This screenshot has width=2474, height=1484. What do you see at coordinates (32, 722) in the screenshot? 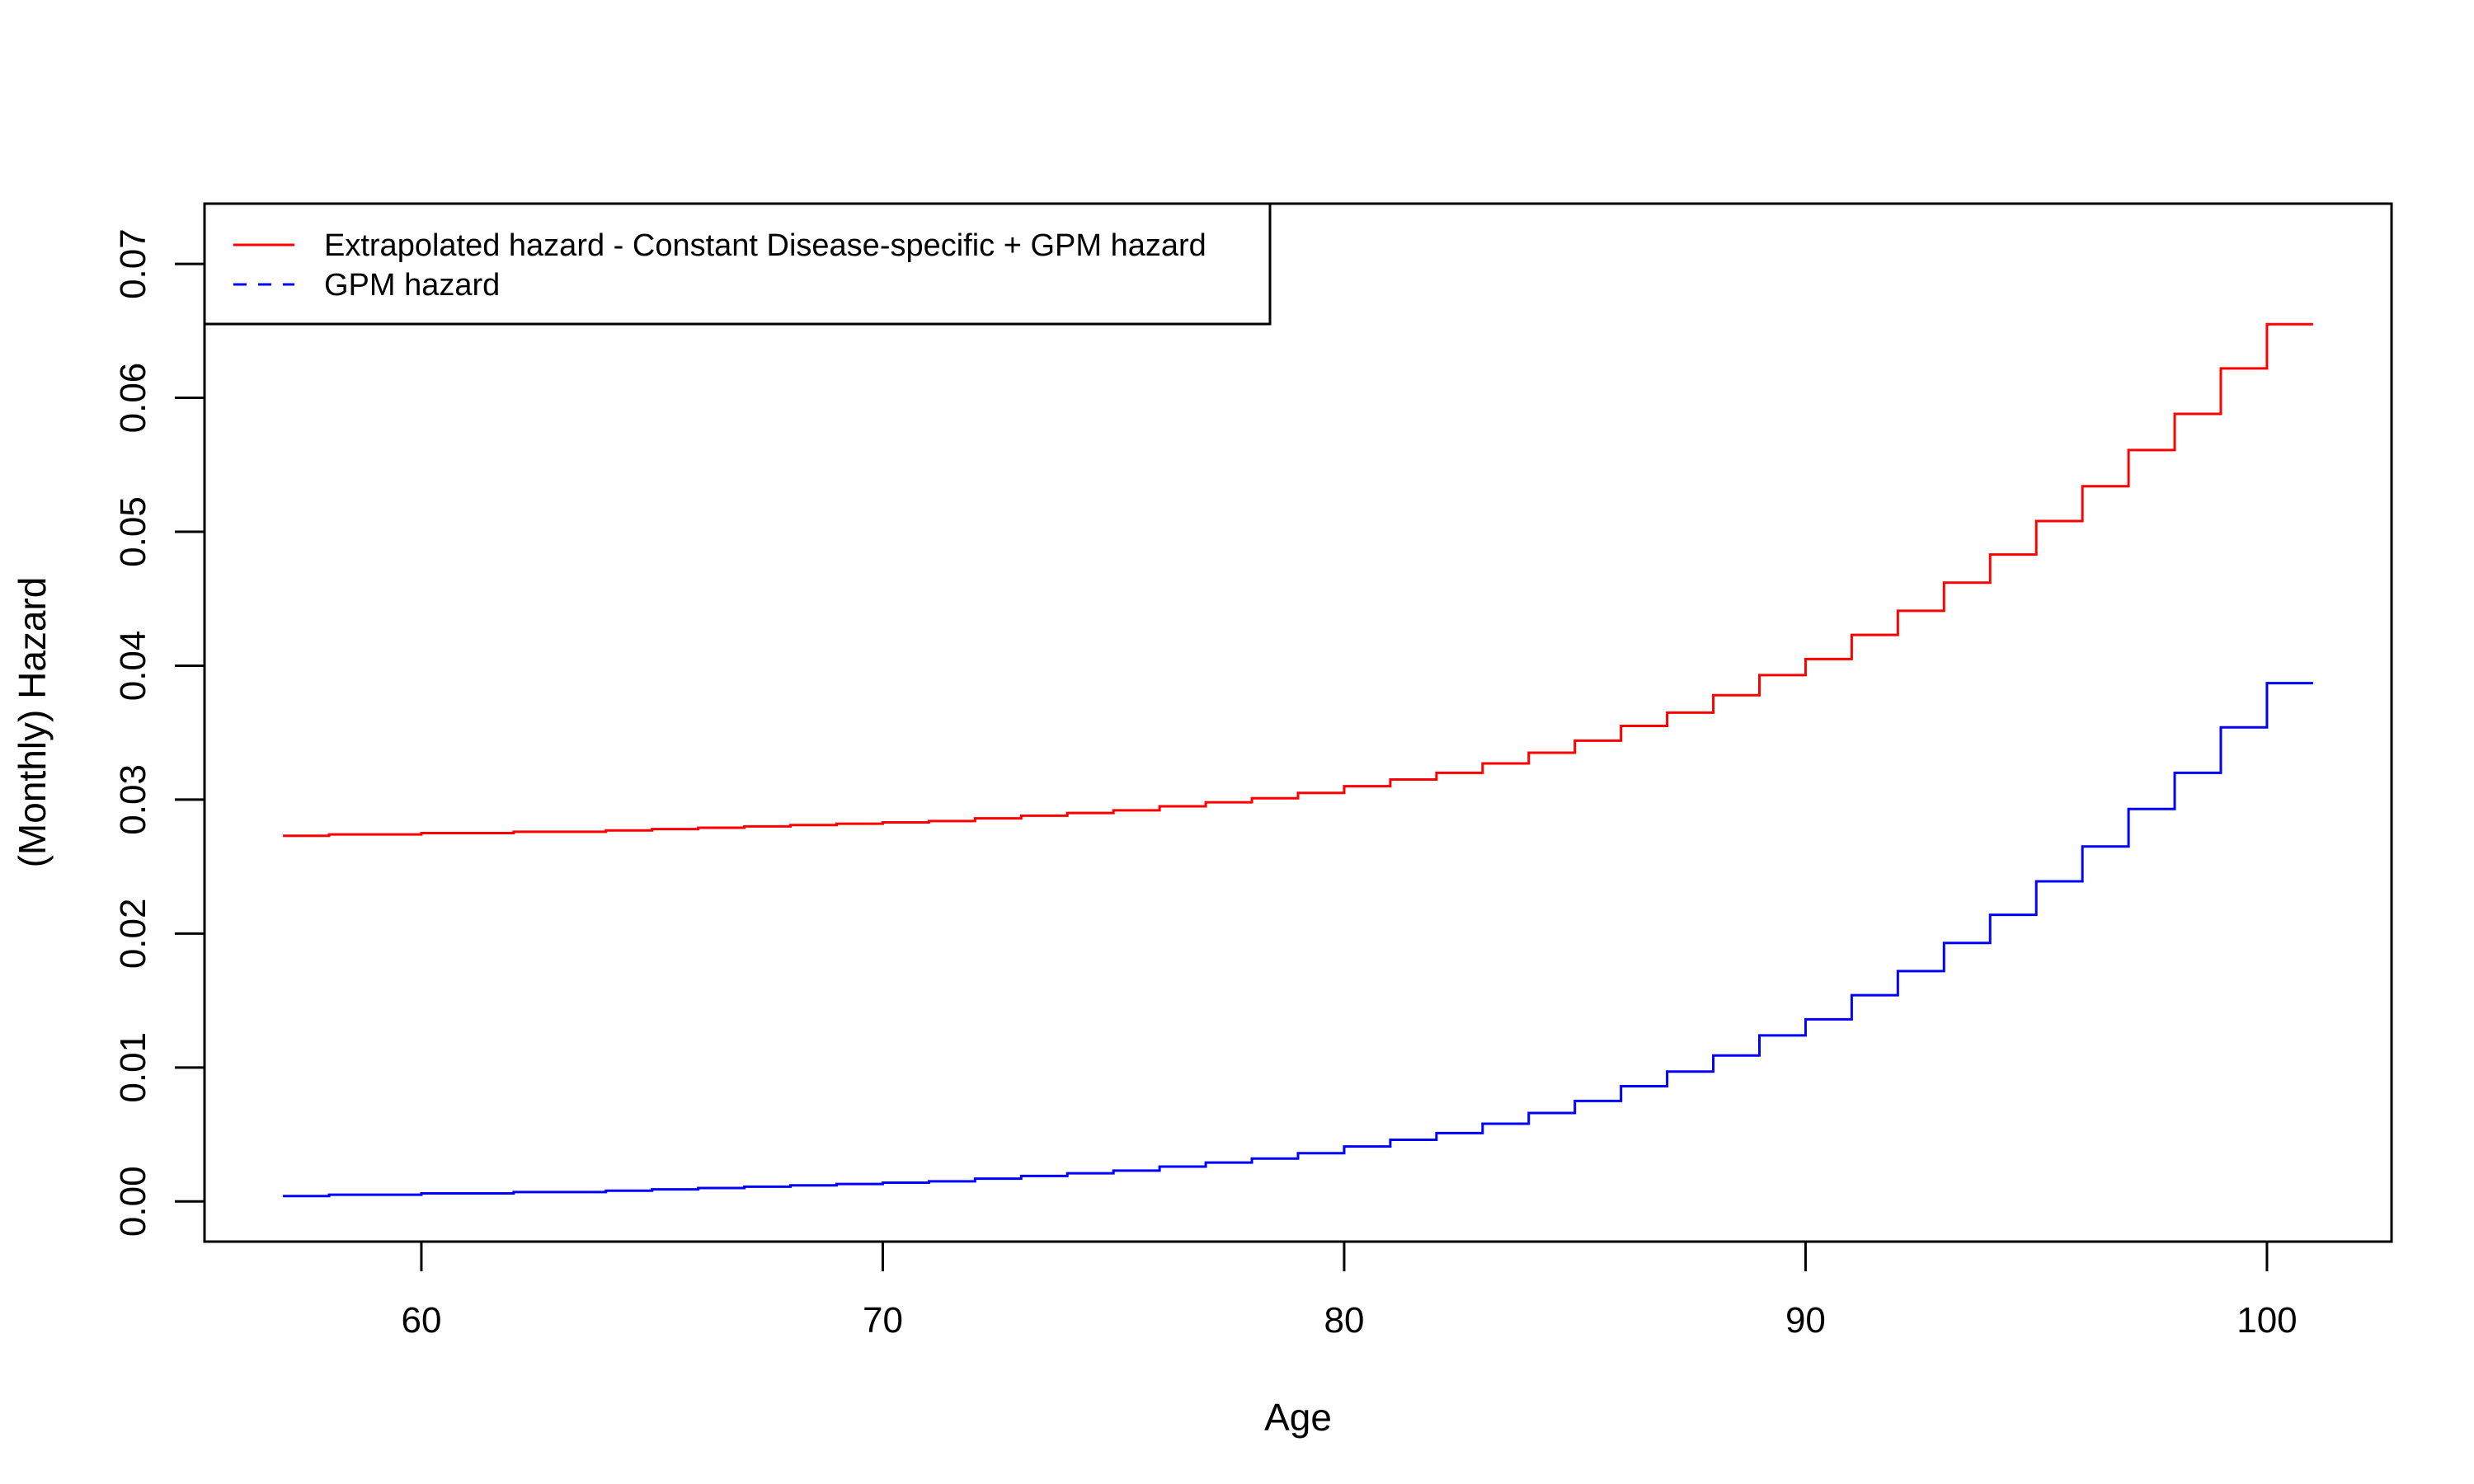
I see `y-axis-label: (Monthly) Hazard` at bounding box center [32, 722].